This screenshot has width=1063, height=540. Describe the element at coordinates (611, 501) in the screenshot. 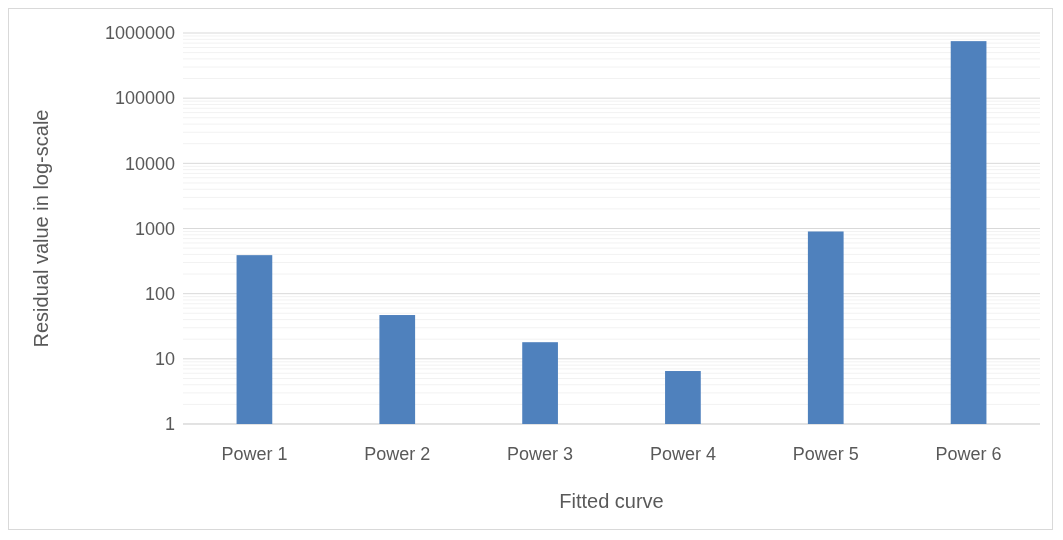

I see `x-axis-title: Fitted curve` at that location.